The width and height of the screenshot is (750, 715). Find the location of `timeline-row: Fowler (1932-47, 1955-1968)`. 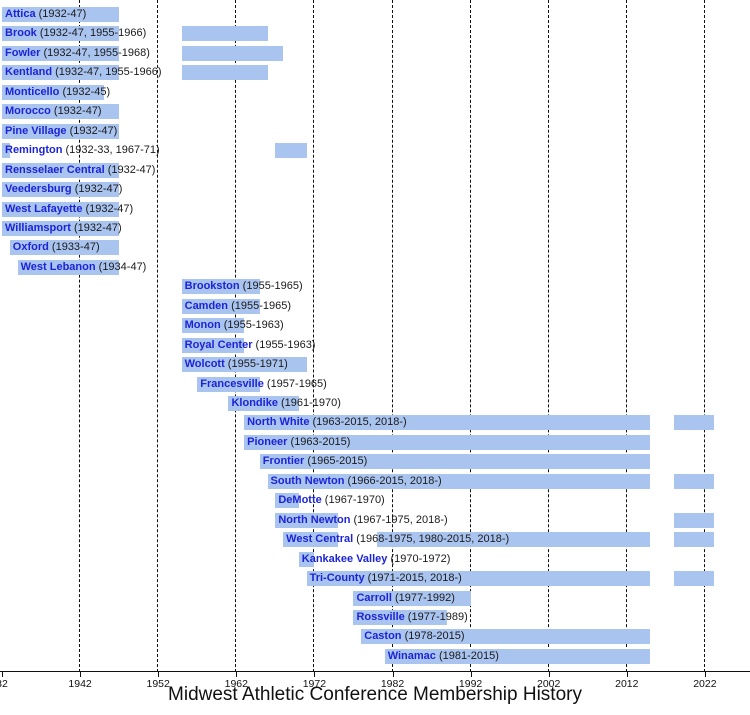

timeline-row: Fowler (1932-47, 1955-1968) is located at coordinates (375, 53).